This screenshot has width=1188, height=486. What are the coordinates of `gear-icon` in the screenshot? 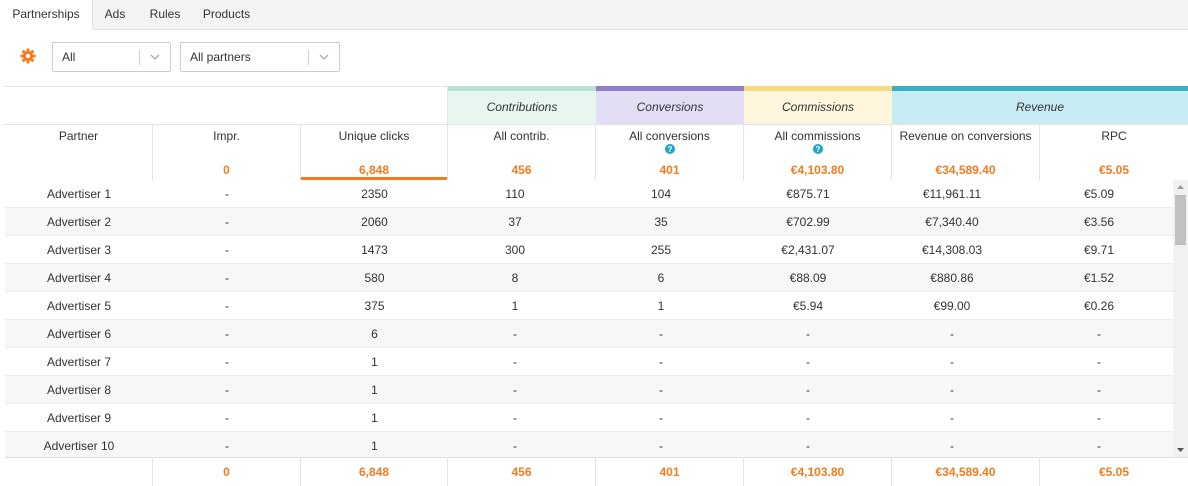 It's located at (28, 56).